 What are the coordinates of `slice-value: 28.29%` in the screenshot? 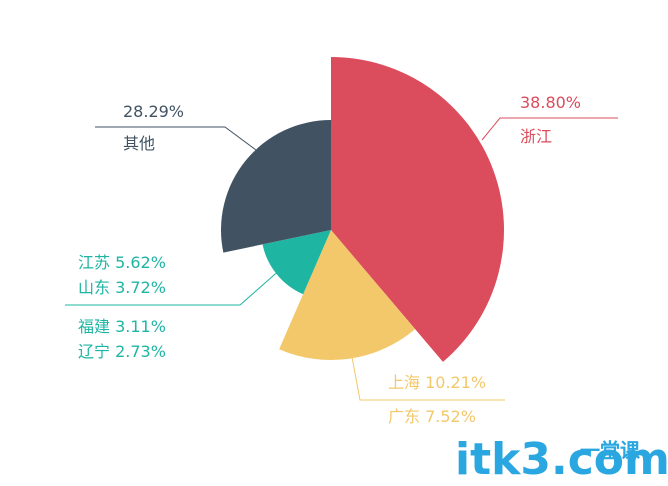 It's located at (153, 111).